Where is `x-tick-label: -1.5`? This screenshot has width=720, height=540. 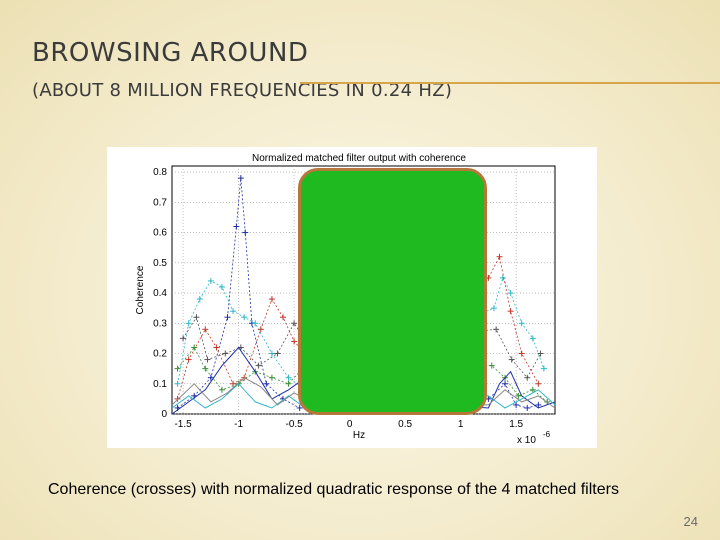
x-tick-label: -1.5 is located at coordinates (183, 424).